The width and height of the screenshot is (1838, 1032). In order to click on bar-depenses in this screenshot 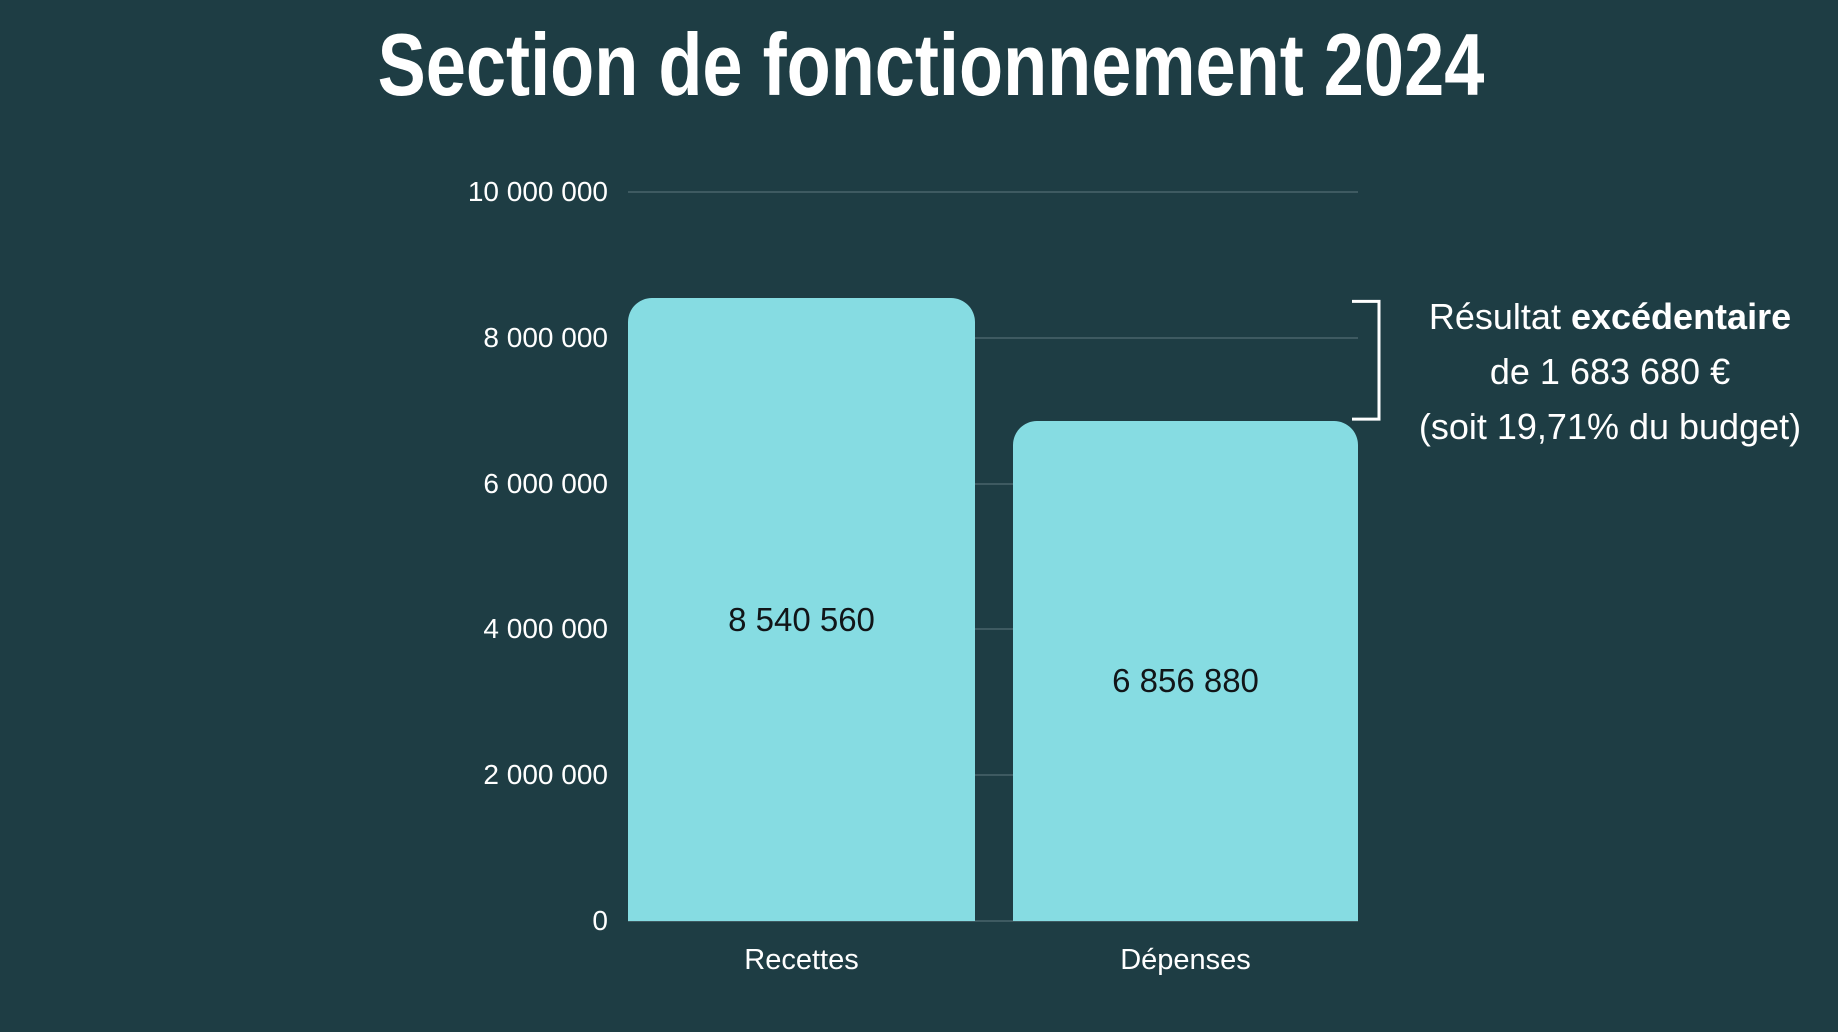, I will do `click(1185, 671)`.